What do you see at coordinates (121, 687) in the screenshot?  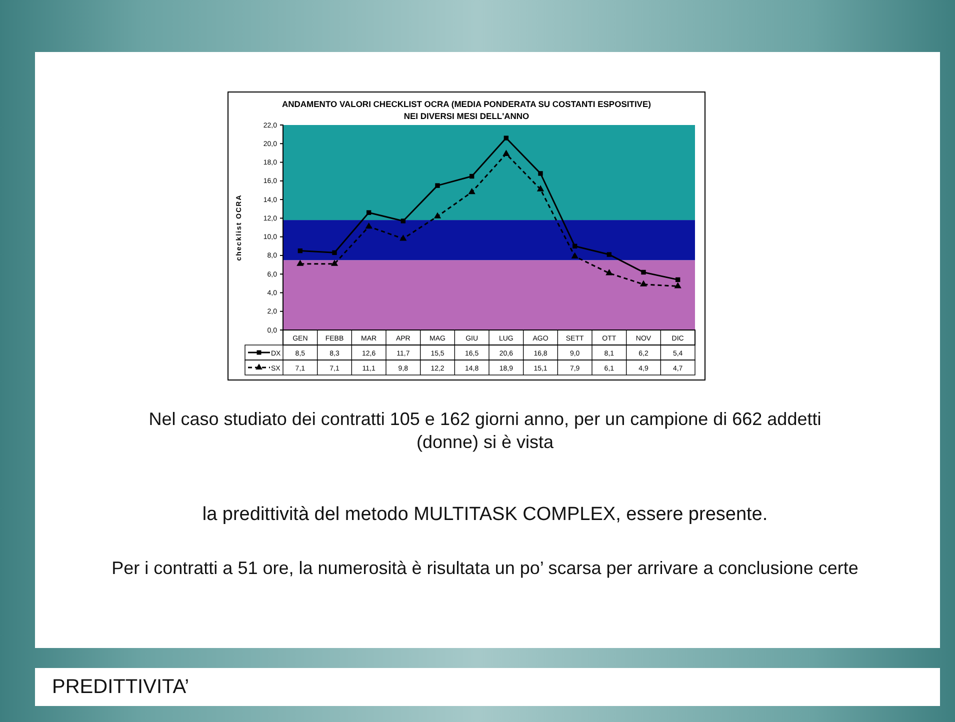 I see `text: PREDITTIVITA’` at bounding box center [121, 687].